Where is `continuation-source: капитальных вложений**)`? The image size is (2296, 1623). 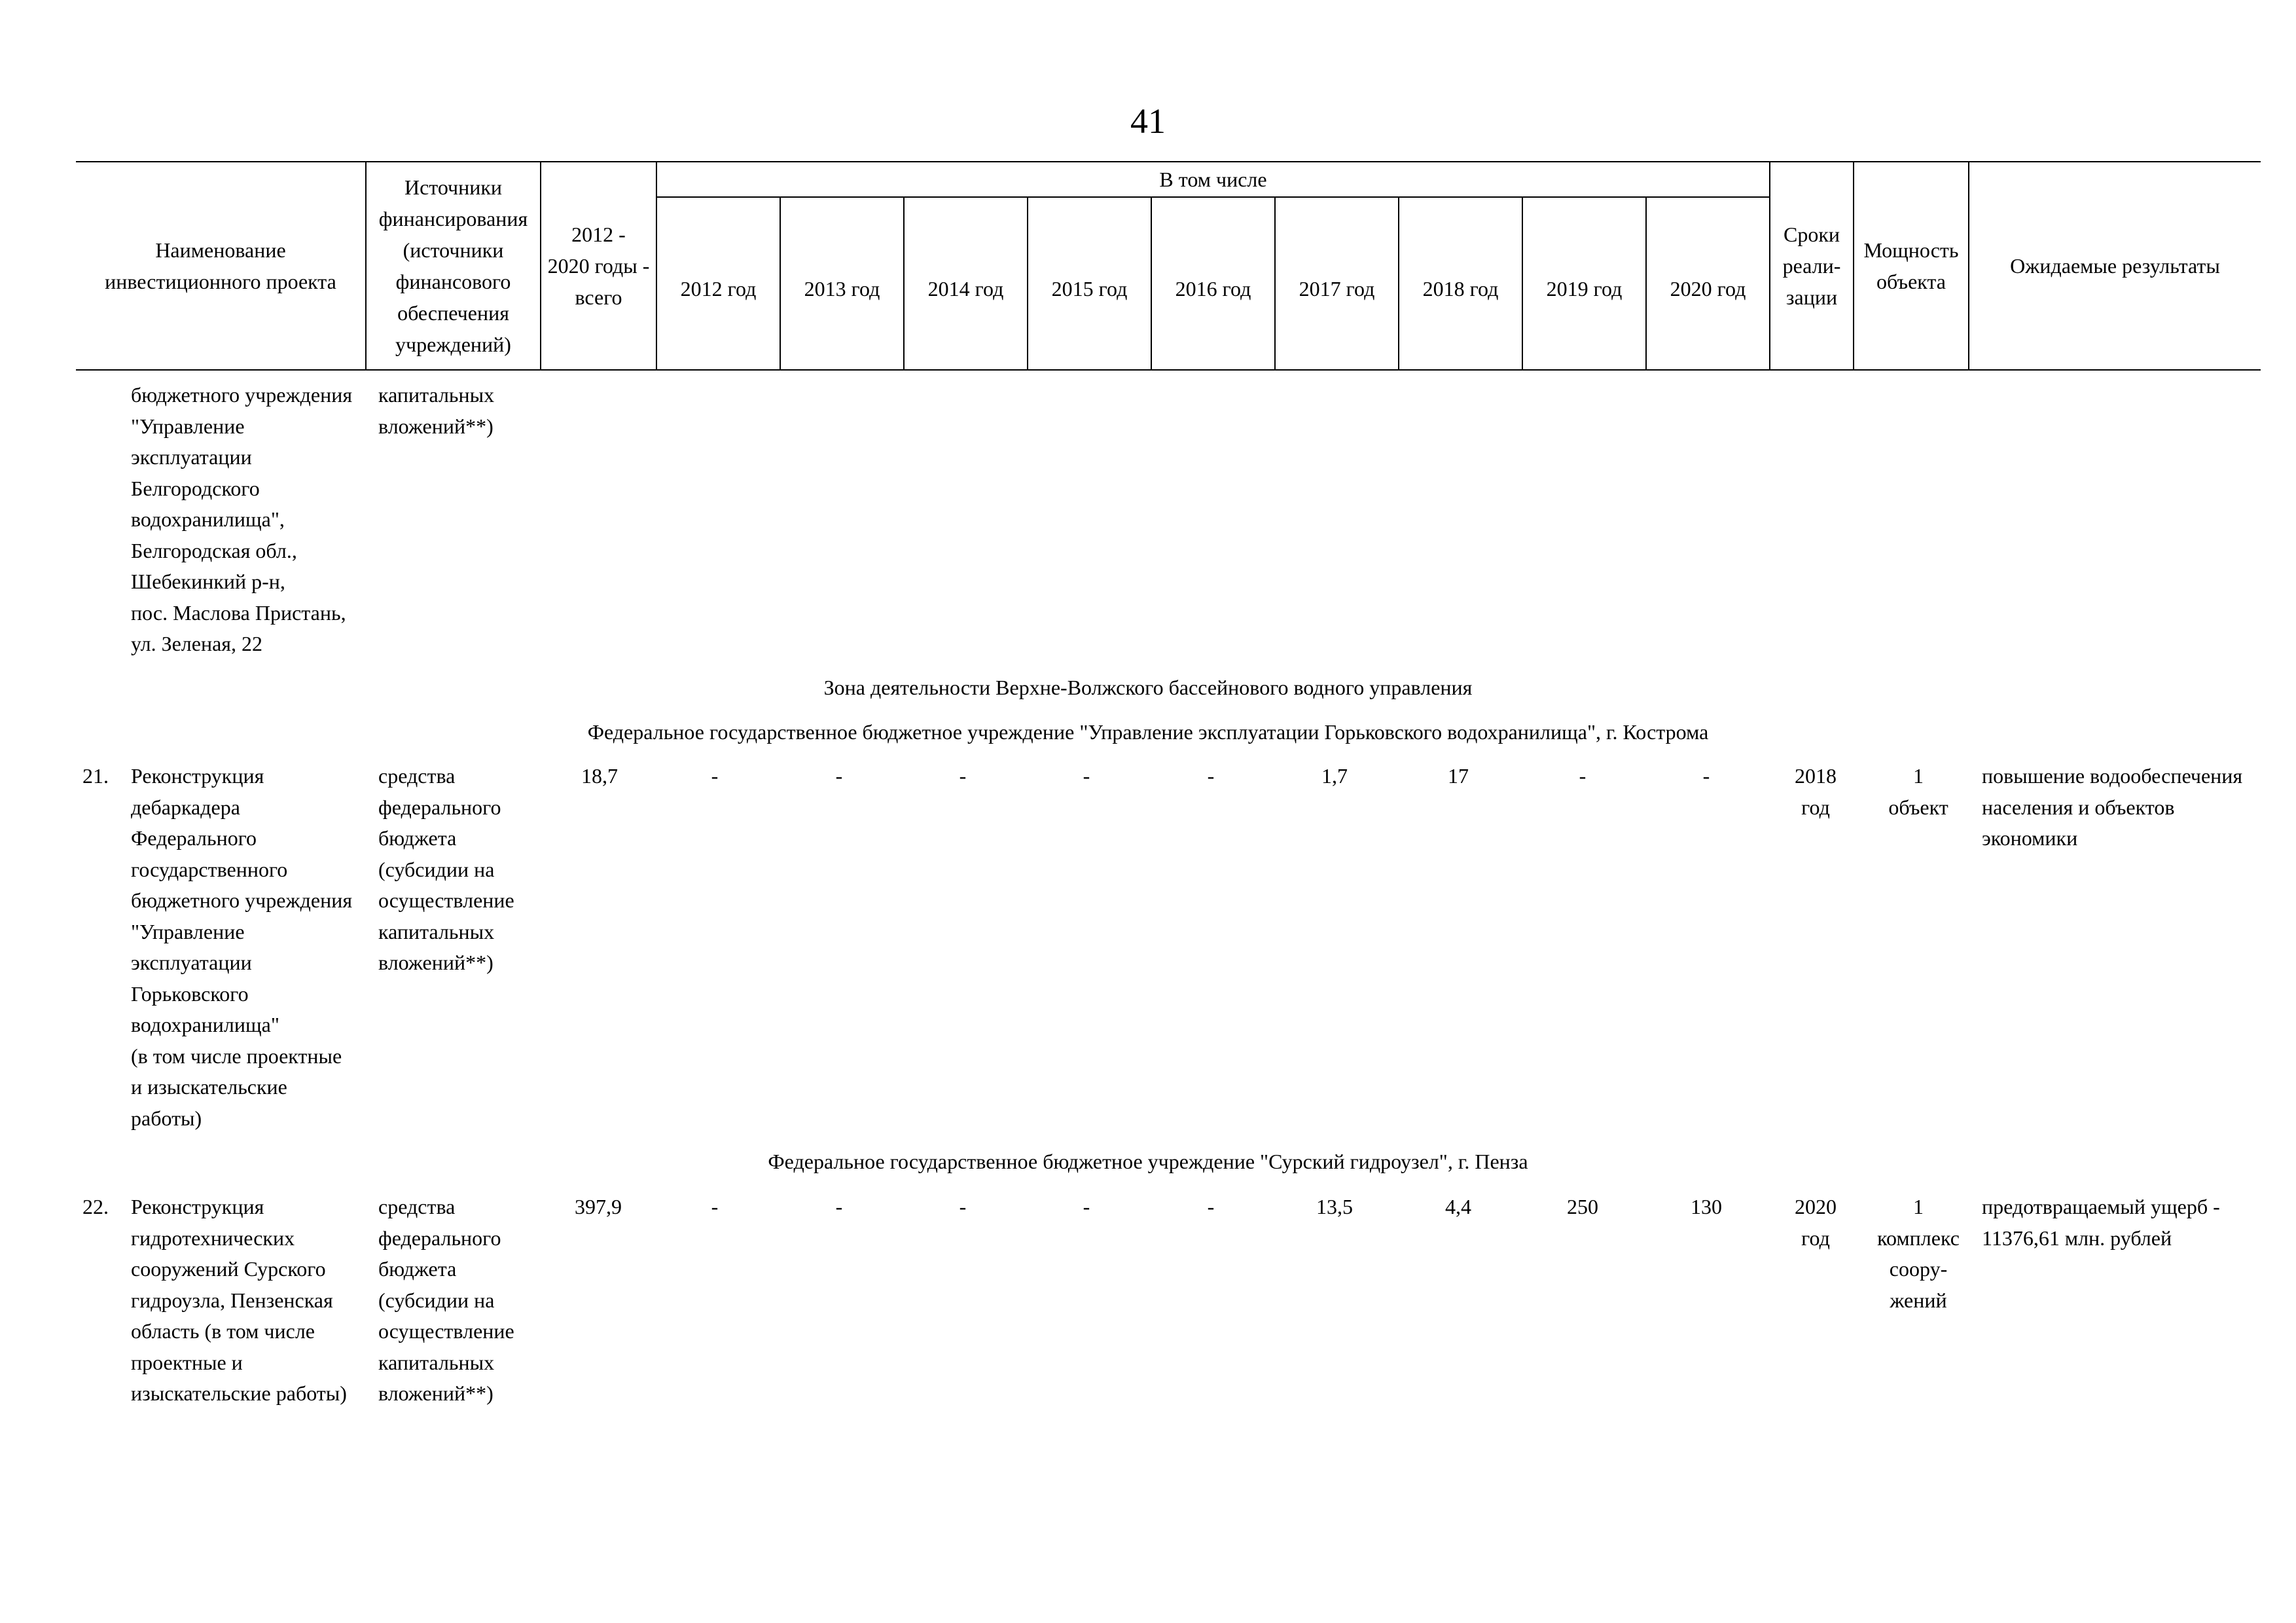 continuation-source: капитальных вложений**) is located at coordinates (436, 410).